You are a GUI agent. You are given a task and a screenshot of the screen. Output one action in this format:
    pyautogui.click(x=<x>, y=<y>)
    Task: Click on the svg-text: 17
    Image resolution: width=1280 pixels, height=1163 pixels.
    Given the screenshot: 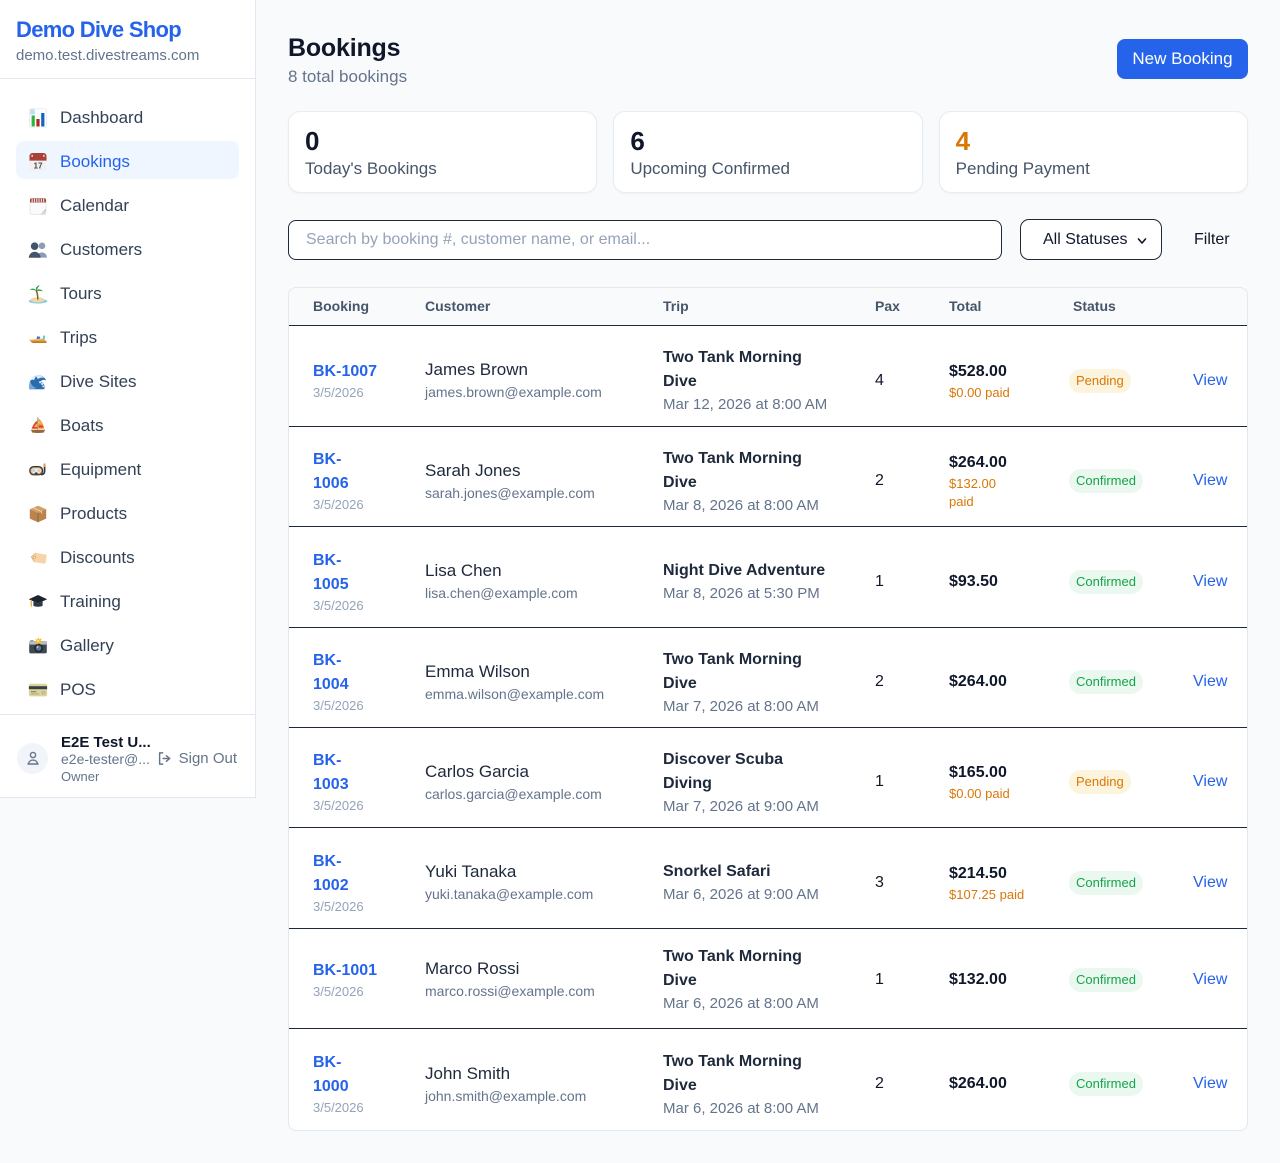 What is the action you would take?
    pyautogui.click(x=38, y=165)
    